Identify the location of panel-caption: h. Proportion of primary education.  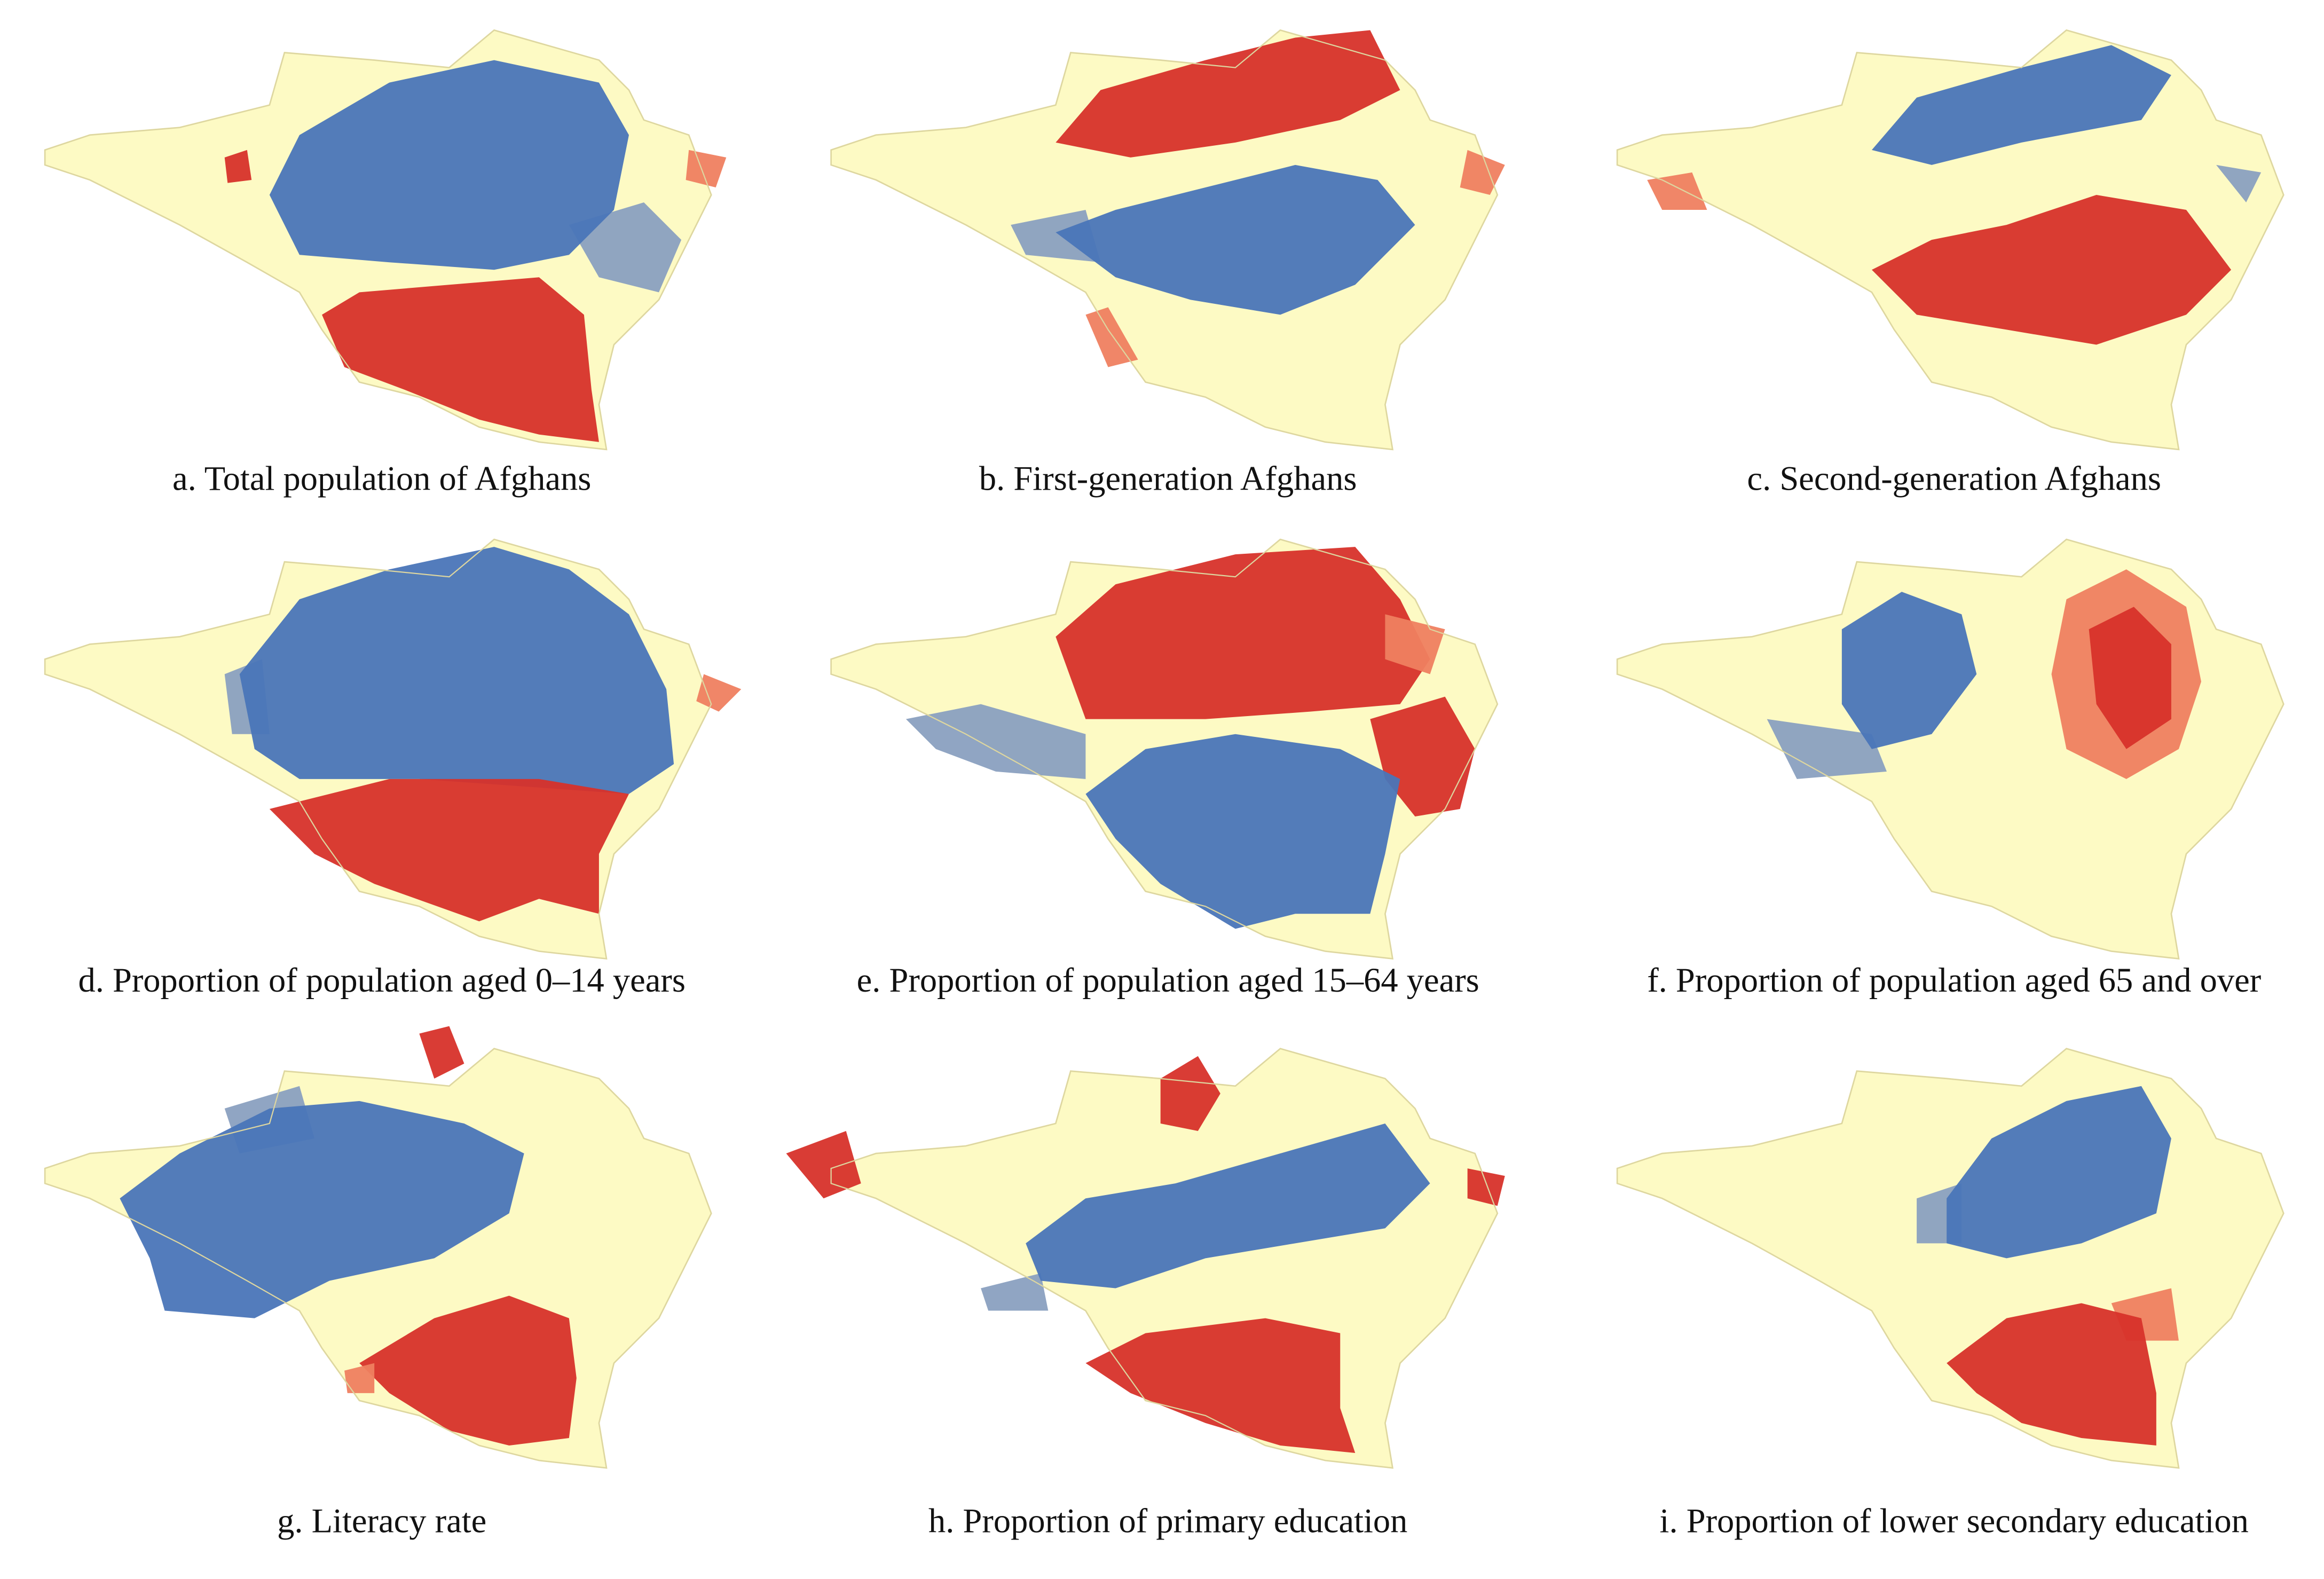
(1167, 1521).